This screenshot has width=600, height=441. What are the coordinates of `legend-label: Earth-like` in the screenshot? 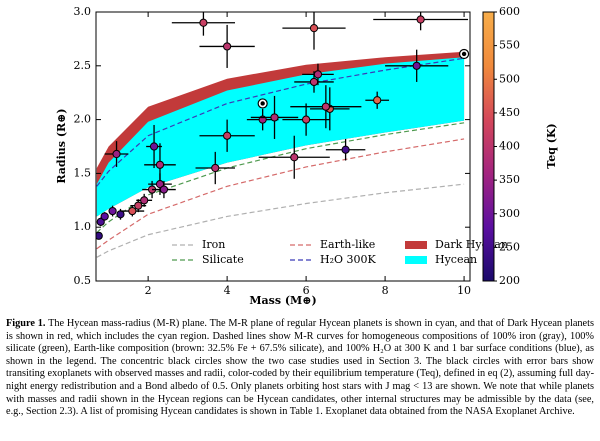 It's located at (347, 244).